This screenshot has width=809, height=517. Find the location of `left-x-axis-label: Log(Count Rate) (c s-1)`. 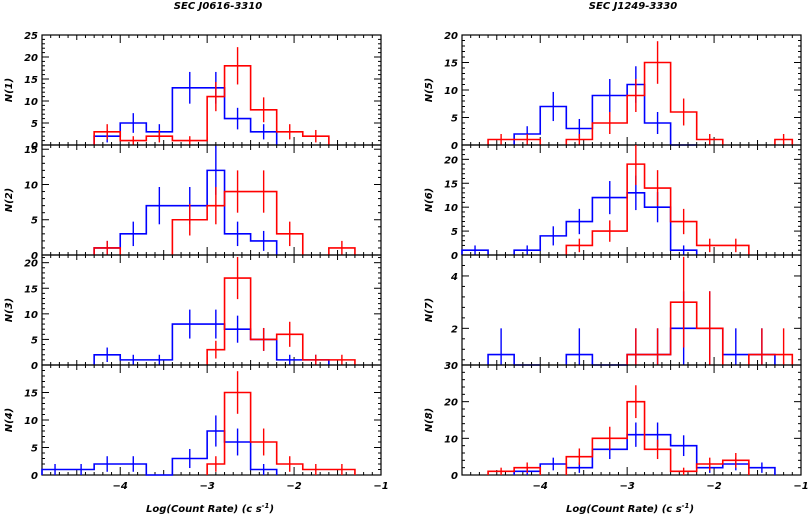

left-x-axis-label: Log(Count Rate) (c s-1) is located at coordinates (210, 508).